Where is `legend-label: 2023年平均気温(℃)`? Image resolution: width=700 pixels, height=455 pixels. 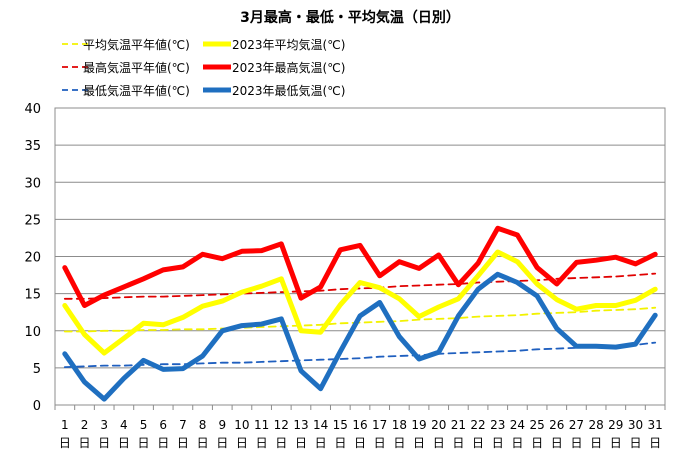 legend-label: 2023年平均気温(℃) is located at coordinates (288, 44).